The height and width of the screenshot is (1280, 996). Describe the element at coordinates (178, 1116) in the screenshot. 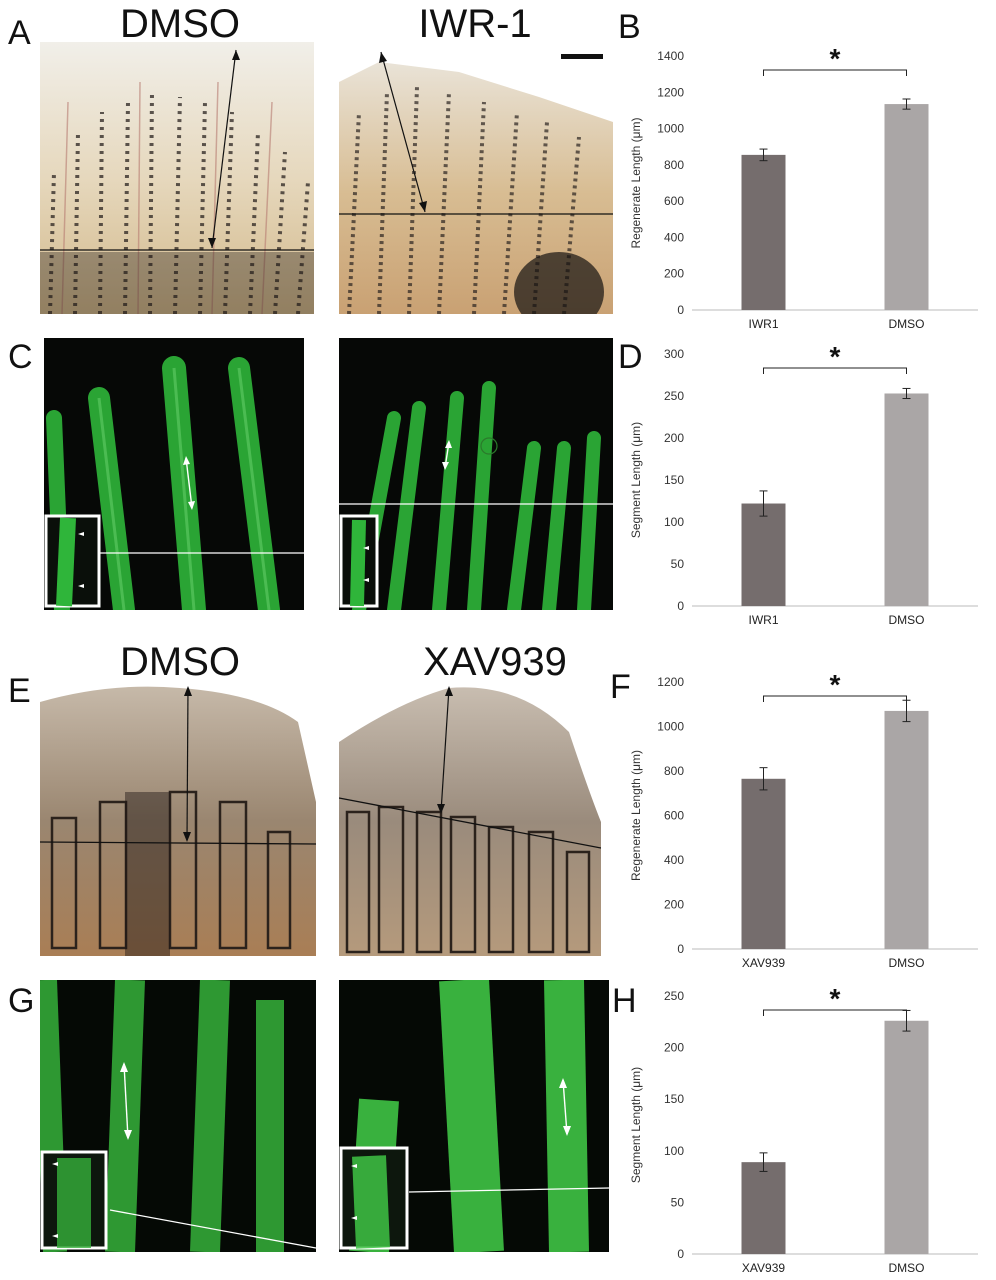

I see `photo-g-dmso` at that location.